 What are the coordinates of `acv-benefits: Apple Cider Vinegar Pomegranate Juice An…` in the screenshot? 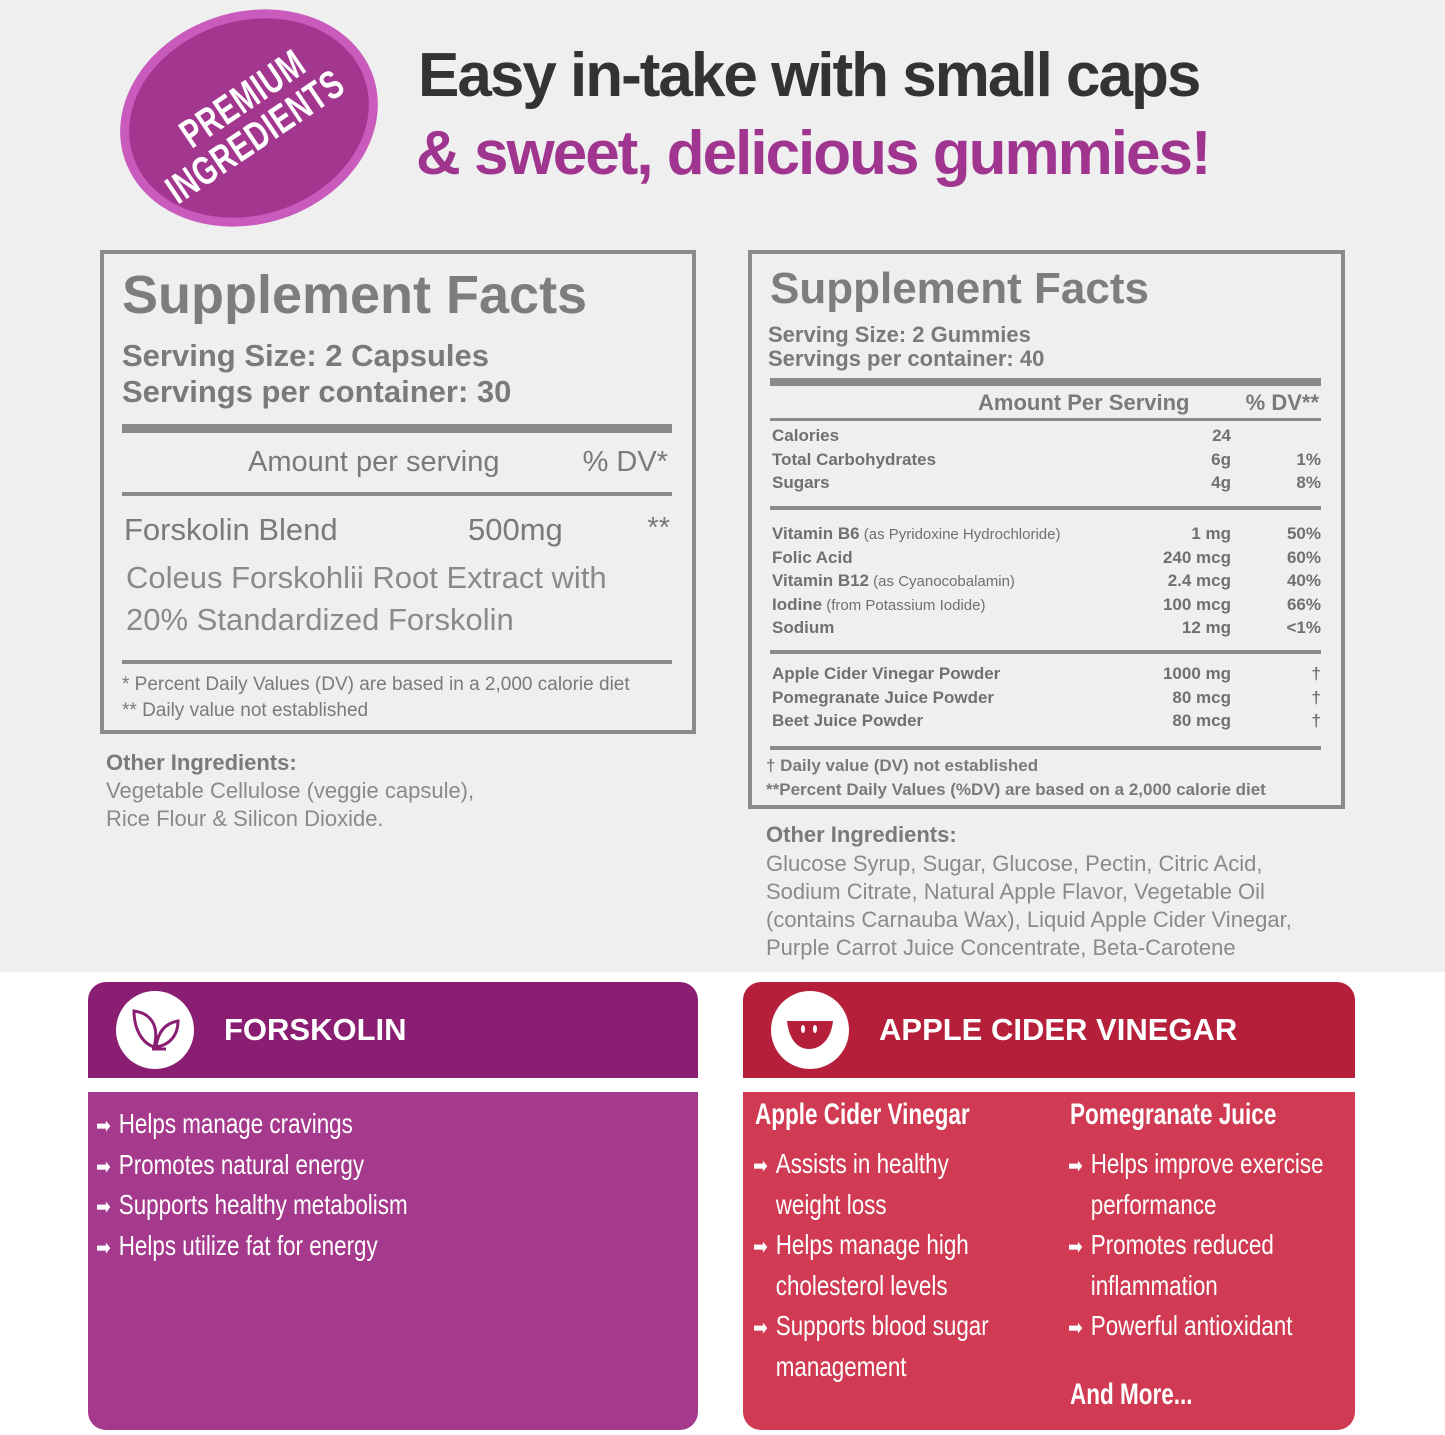 It's located at (1049, 1261).